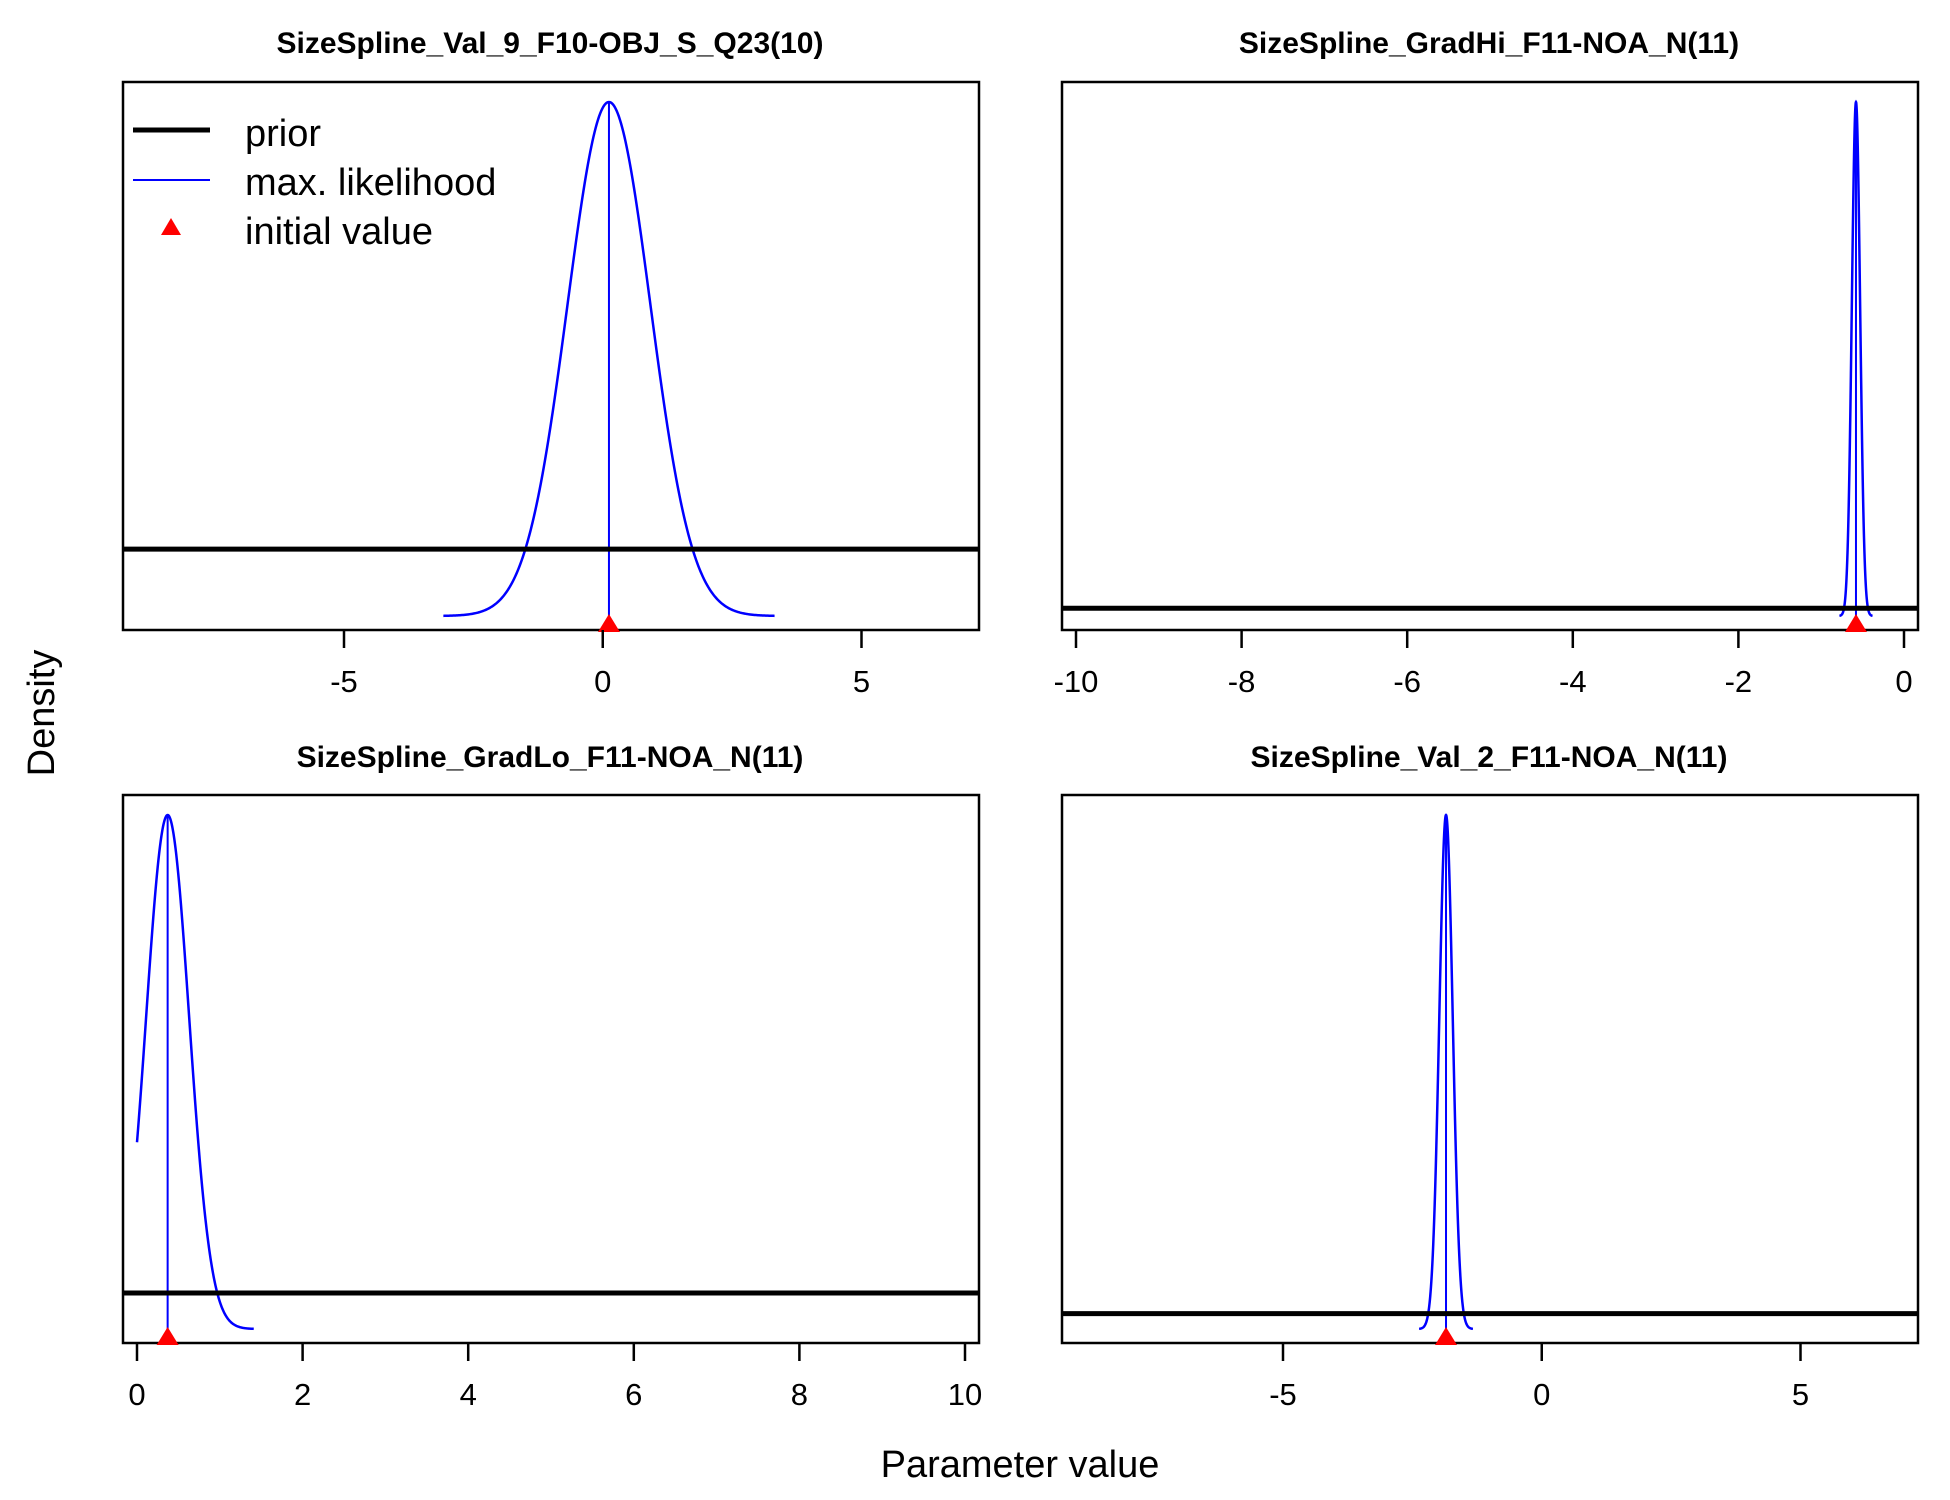 This screenshot has width=1950, height=1500. What do you see at coordinates (1573, 681) in the screenshot?
I see `x-tick-label: -4` at bounding box center [1573, 681].